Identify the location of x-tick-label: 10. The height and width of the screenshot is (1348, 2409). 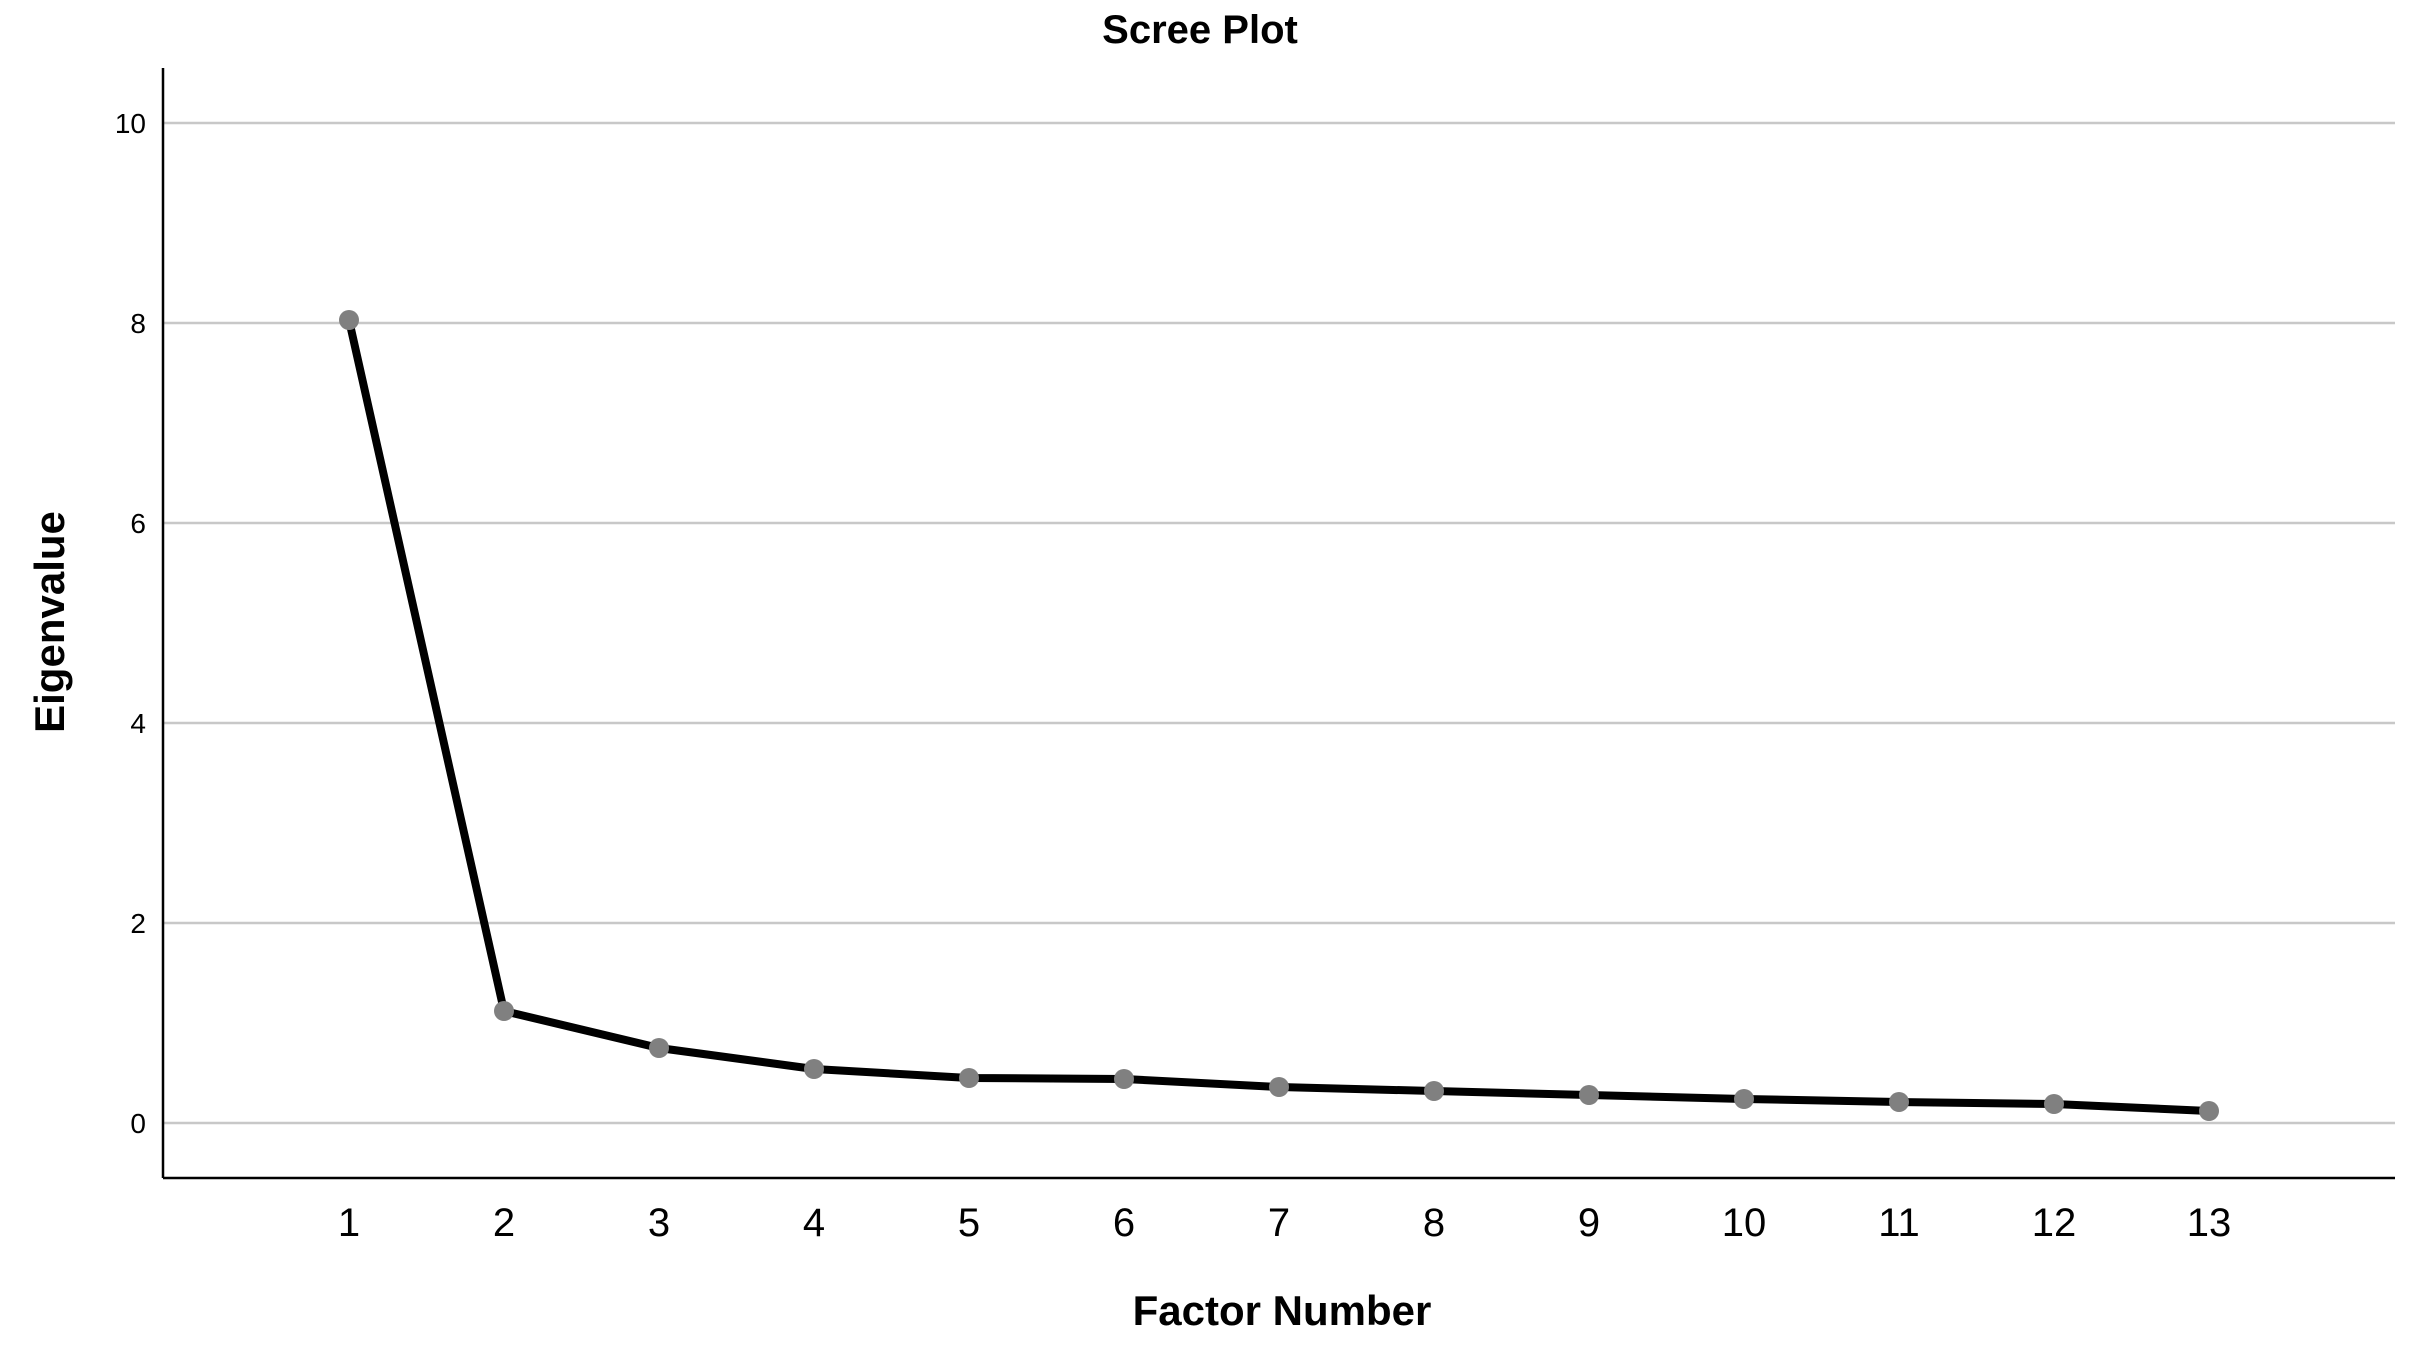
(1744, 1223).